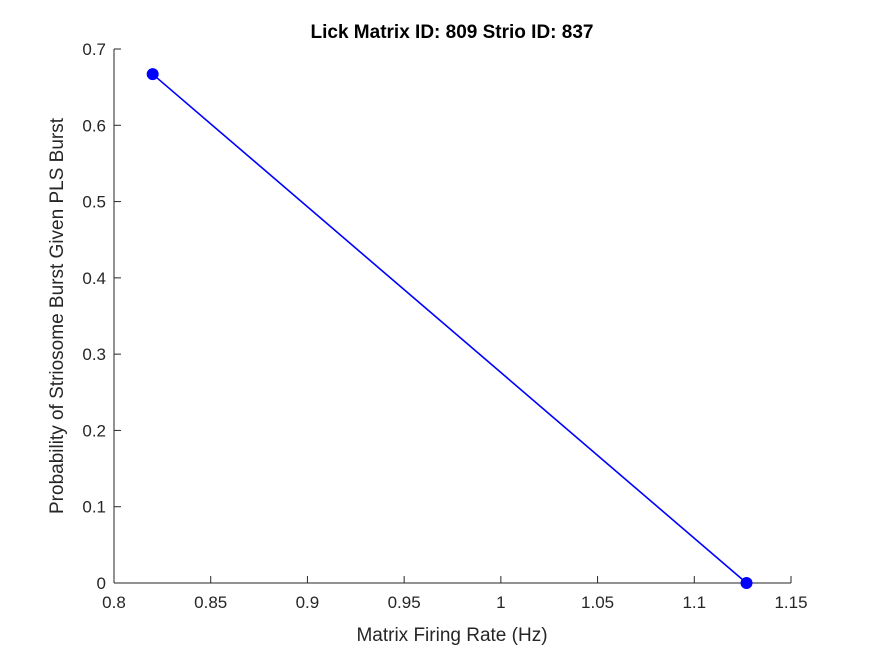 This screenshot has width=875, height=656. What do you see at coordinates (597, 602) in the screenshot?
I see `x-tick-label: 1.05` at bounding box center [597, 602].